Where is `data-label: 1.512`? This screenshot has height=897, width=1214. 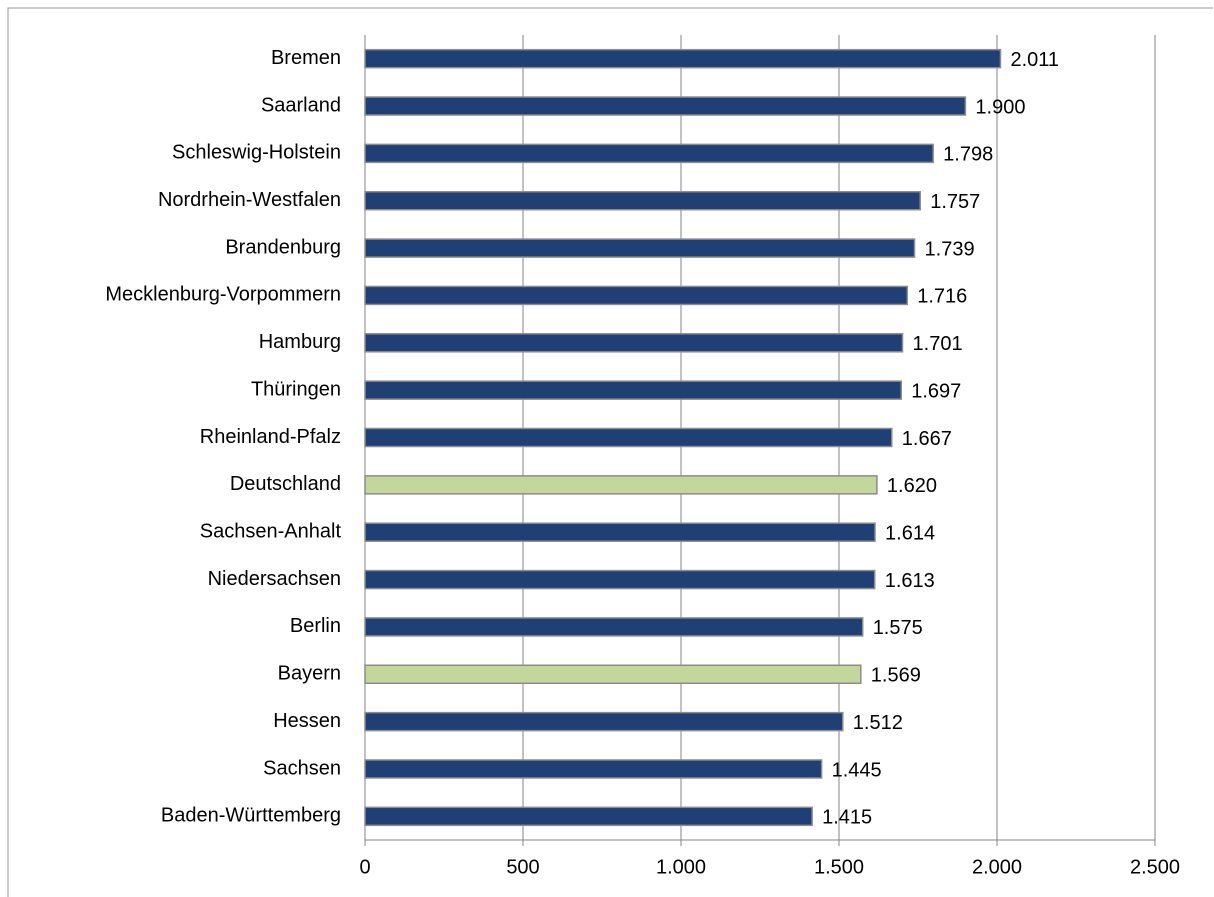
data-label: 1.512 is located at coordinates (878, 723).